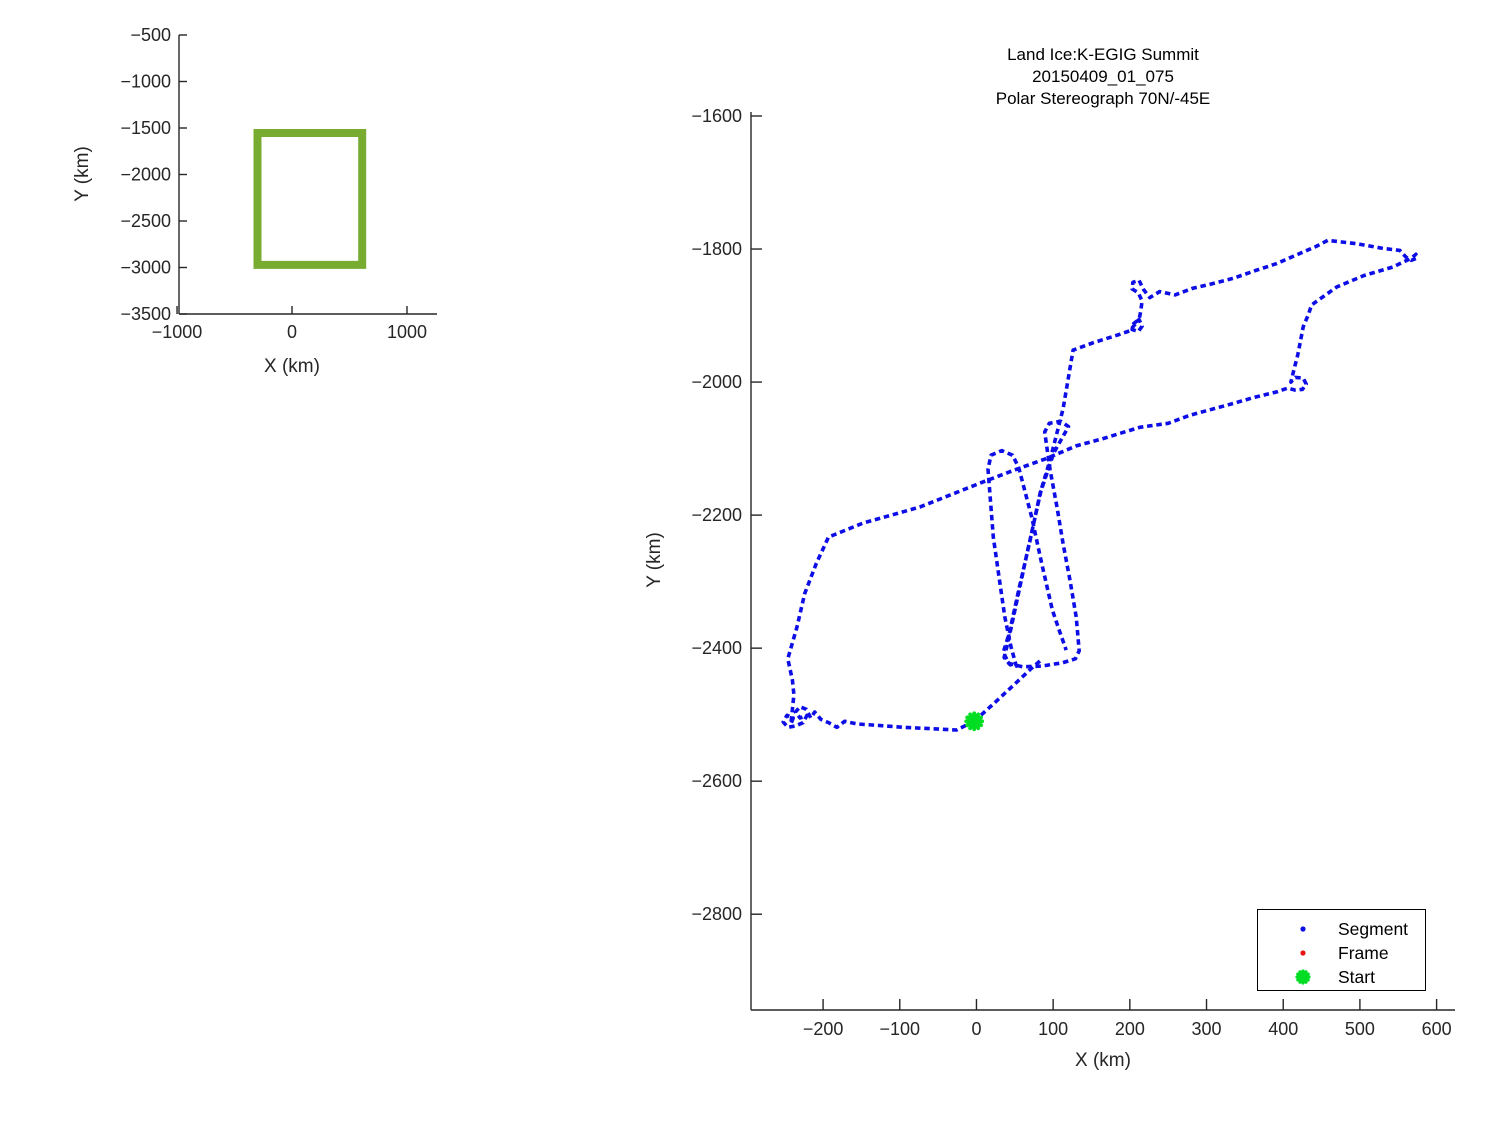 This screenshot has width=1500, height=1125. What do you see at coordinates (1303, 929) in the screenshot?
I see `segment-marker-icon` at bounding box center [1303, 929].